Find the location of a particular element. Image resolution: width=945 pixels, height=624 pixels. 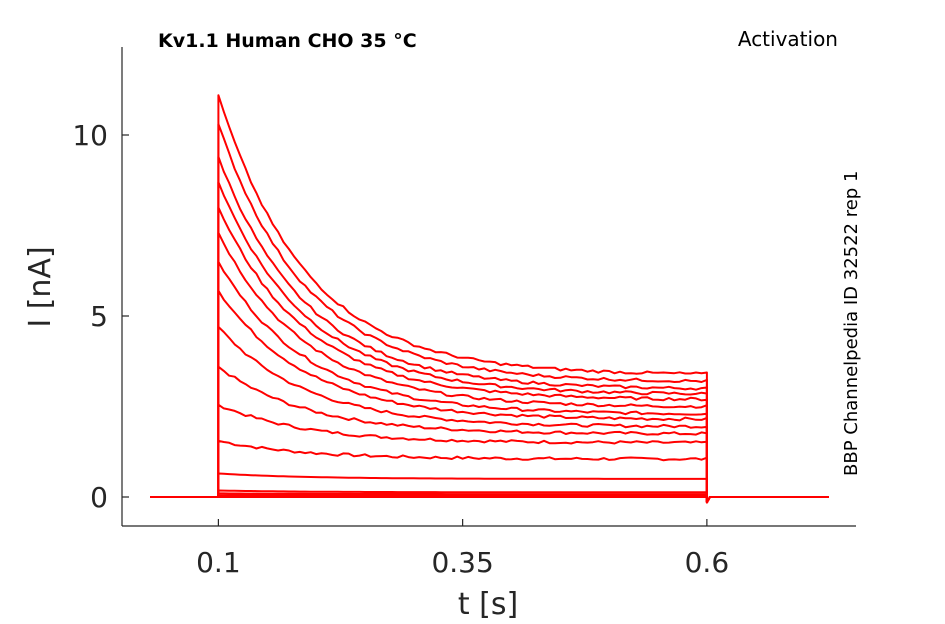

y-tick-label-2: 10 is located at coordinates (90, 135).